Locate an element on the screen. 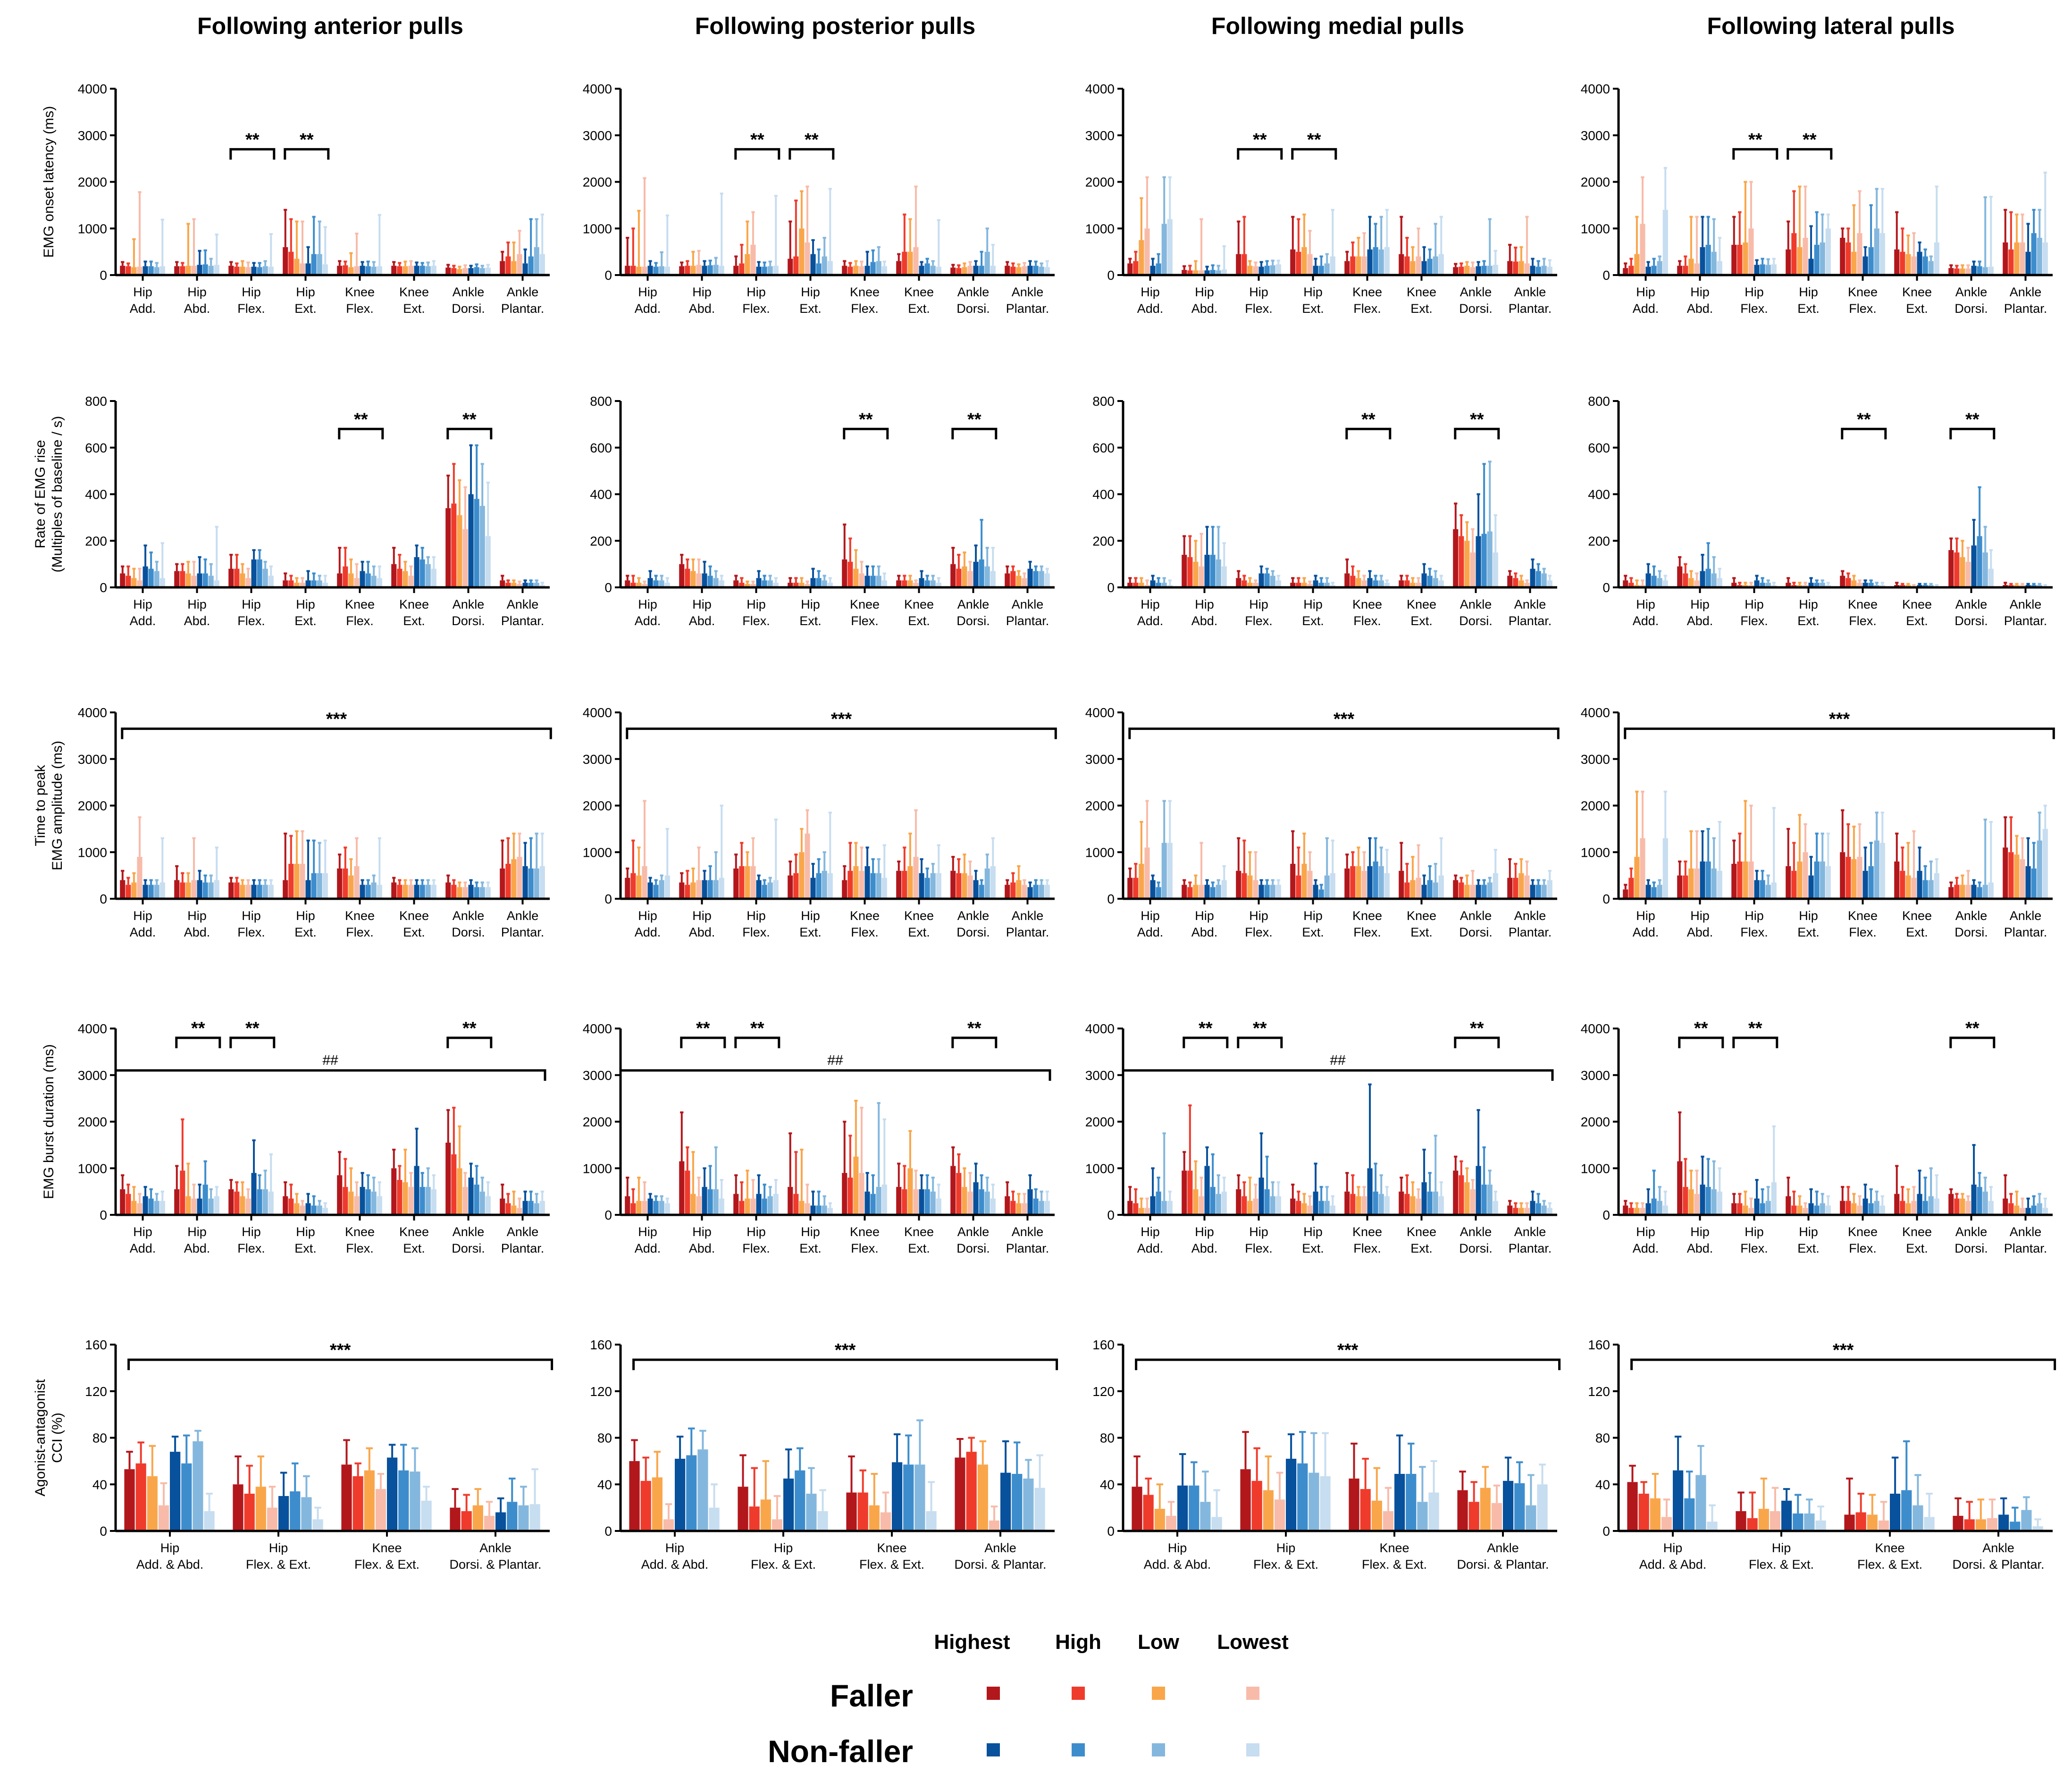  x-tick-label: Flex. & Ext. is located at coordinates (1285, 1564).